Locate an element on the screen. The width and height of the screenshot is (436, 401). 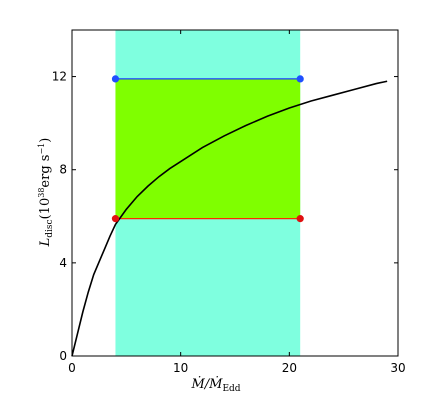
y-tick-label: 12 is located at coordinates (59, 77).